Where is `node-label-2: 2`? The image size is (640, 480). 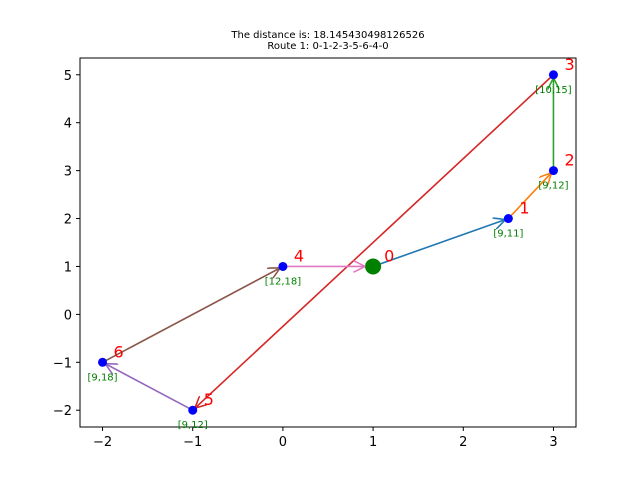 node-label-2: 2 is located at coordinates (569, 160).